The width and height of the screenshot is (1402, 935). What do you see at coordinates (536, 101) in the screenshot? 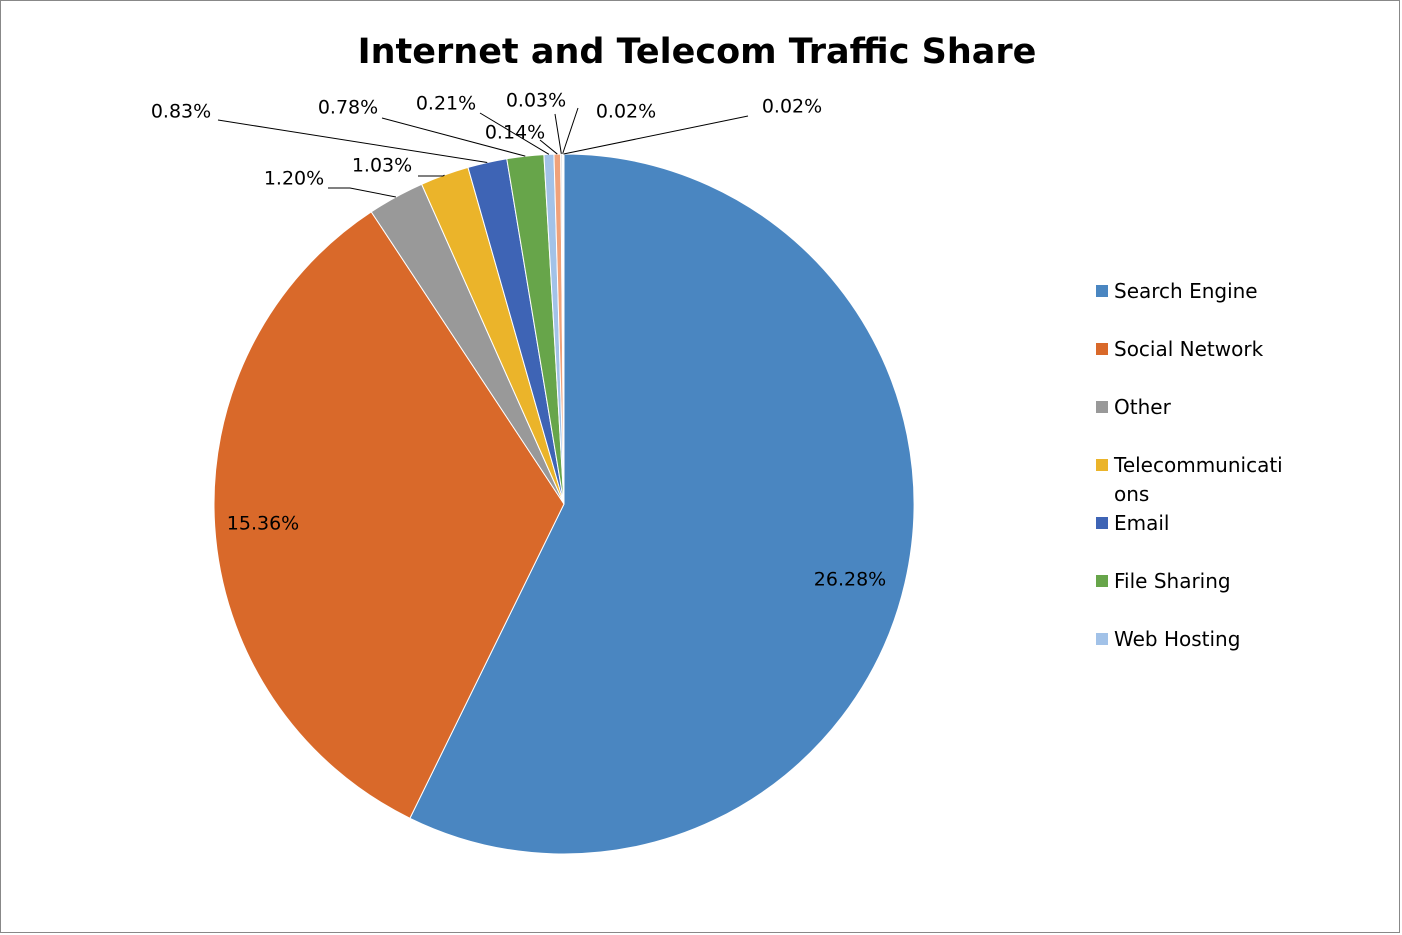
I see `data-label: 0.03%` at bounding box center [536, 101].